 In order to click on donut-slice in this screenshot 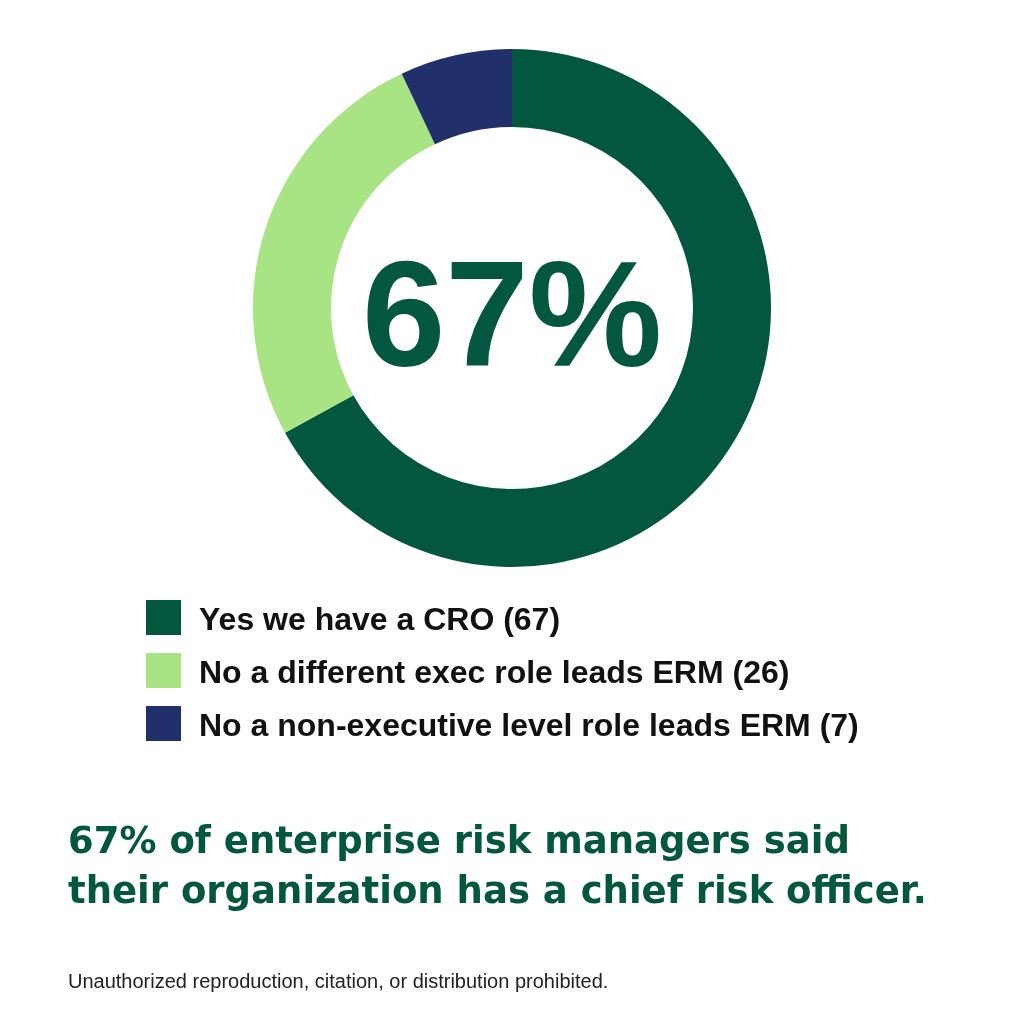, I will do `click(456, 97)`.